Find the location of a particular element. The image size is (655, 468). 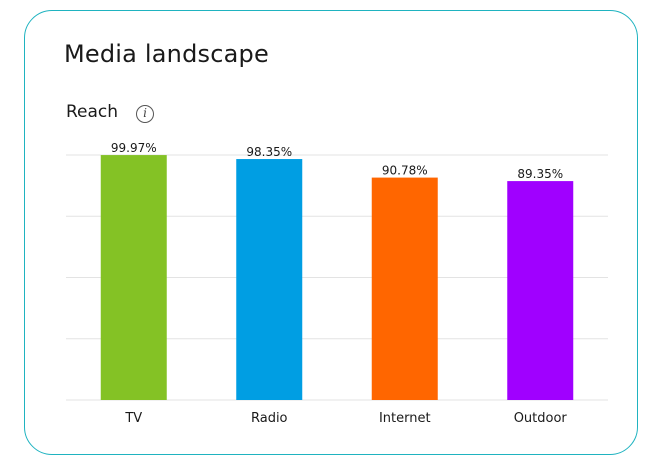

category-label-radio: Radio is located at coordinates (269, 418).